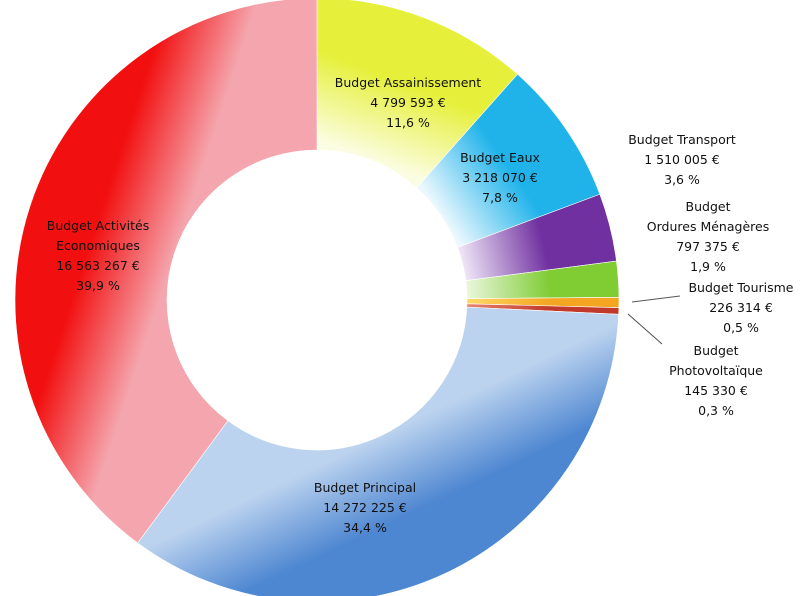 The image size is (811, 596). What do you see at coordinates (708, 246) in the screenshot?
I see `slice-label-line: 797 375 €` at bounding box center [708, 246].